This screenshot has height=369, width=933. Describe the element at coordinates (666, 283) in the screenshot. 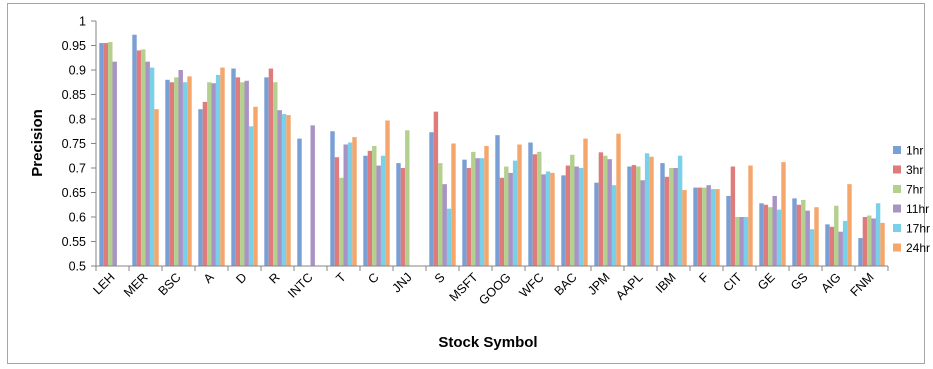

I see `x-tick-label: IBM` at that location.